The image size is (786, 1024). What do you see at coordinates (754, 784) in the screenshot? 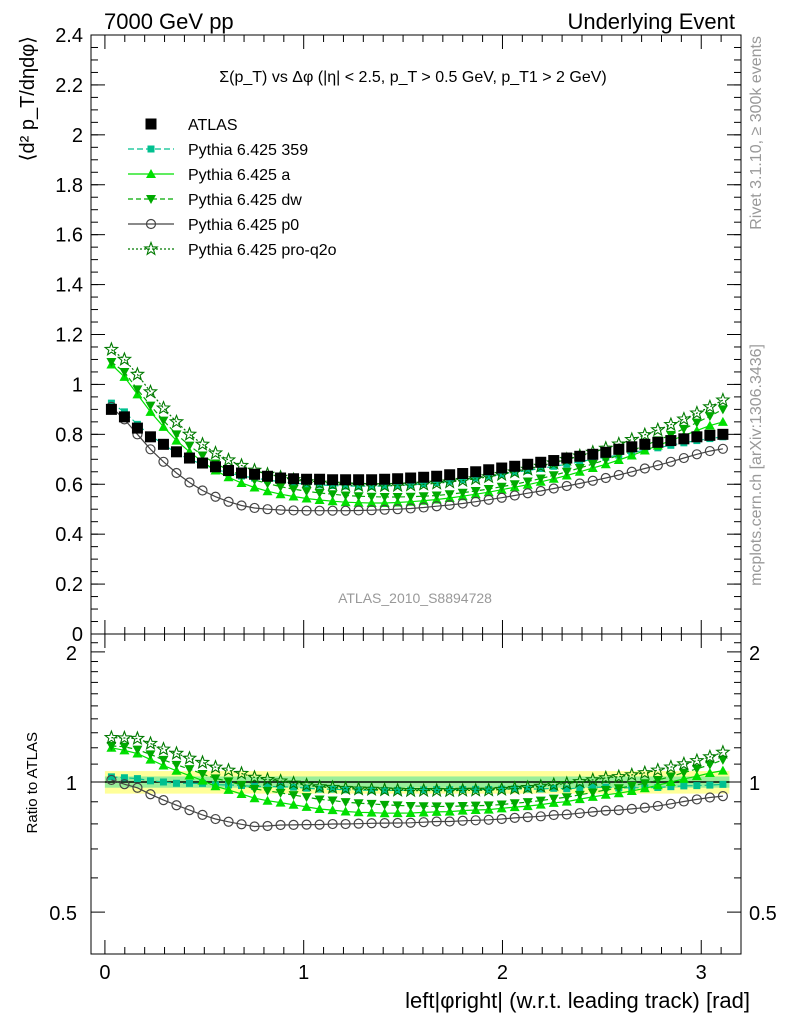
I see `ratio-y-tick-label-right: 1` at bounding box center [754, 784].